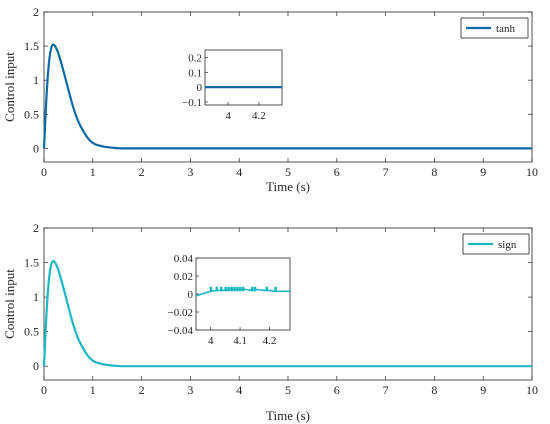 This screenshot has width=550, height=424. I want to click on inset-plot: 4 4.2 0.2 0.1 0 −0.1, so click(232, 85).